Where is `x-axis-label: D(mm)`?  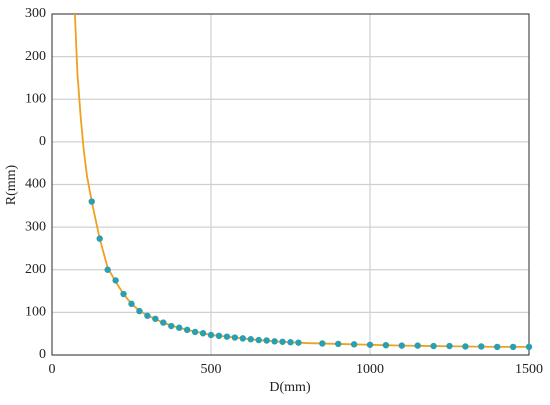
x-axis-label: D(mm) is located at coordinates (290, 387).